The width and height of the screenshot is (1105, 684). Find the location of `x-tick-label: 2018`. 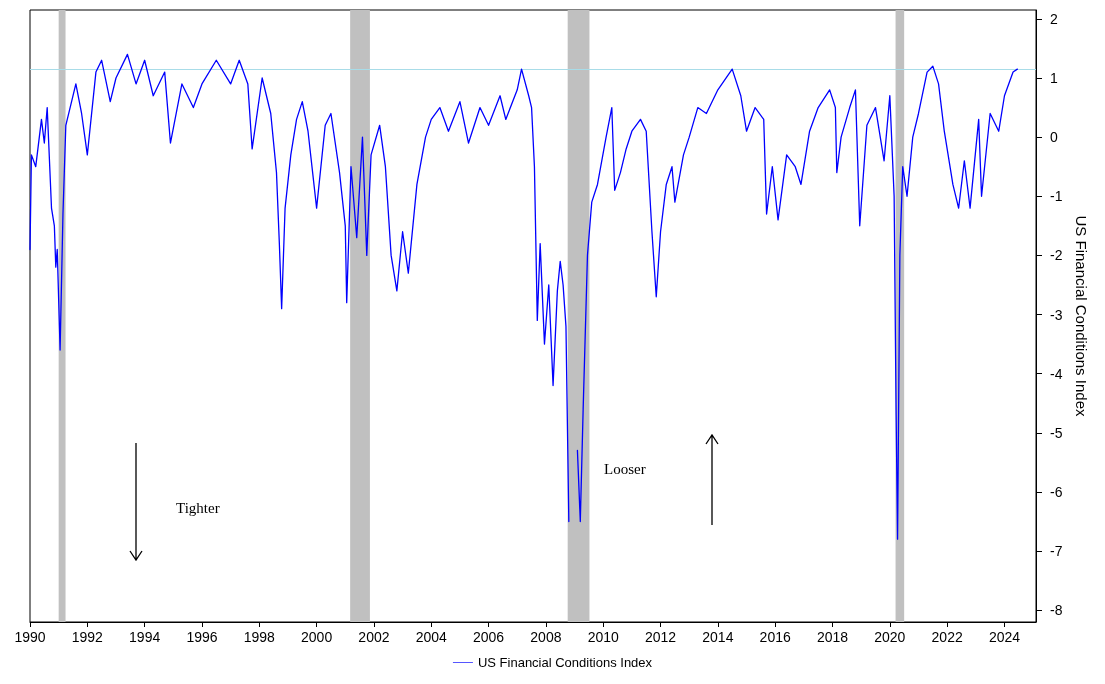

x-tick-label: 2018 is located at coordinates (832, 637).